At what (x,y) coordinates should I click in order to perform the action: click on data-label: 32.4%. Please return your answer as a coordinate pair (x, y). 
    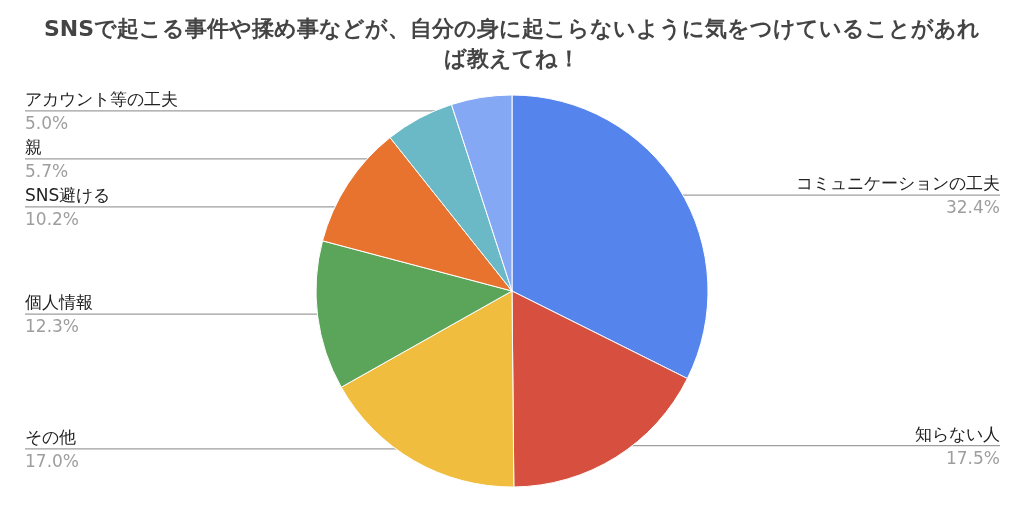
    Looking at the image, I should click on (972, 207).